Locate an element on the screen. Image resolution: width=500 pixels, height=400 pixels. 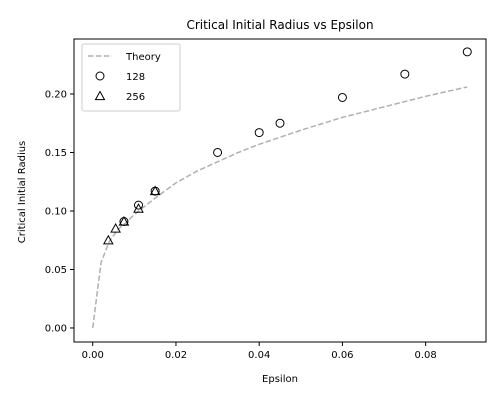
y-tick-label: 0.00 is located at coordinates (56, 328).